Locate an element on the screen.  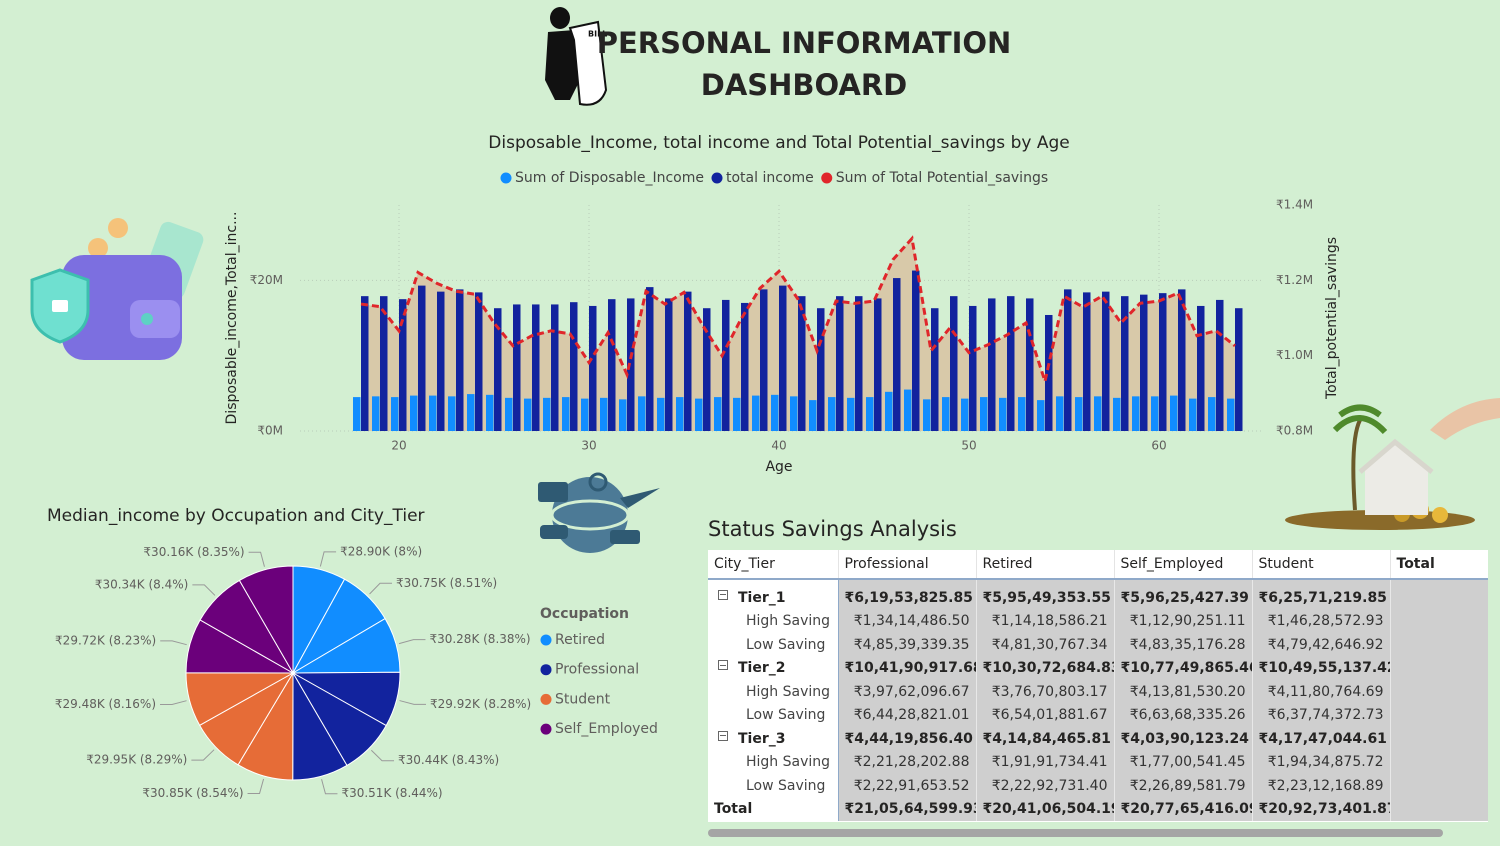
table-cell: ₹20,77,65,416.09 is located at coordinates (1183, 809).